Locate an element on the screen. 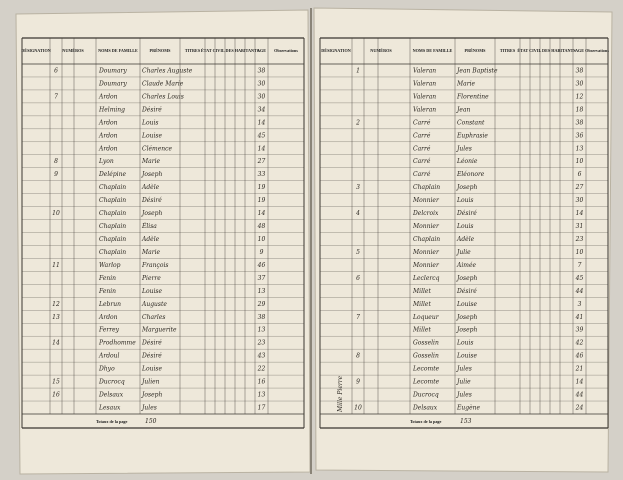 This screenshot has height=480, width=623. first-name: Clémence is located at coordinates (157, 148).